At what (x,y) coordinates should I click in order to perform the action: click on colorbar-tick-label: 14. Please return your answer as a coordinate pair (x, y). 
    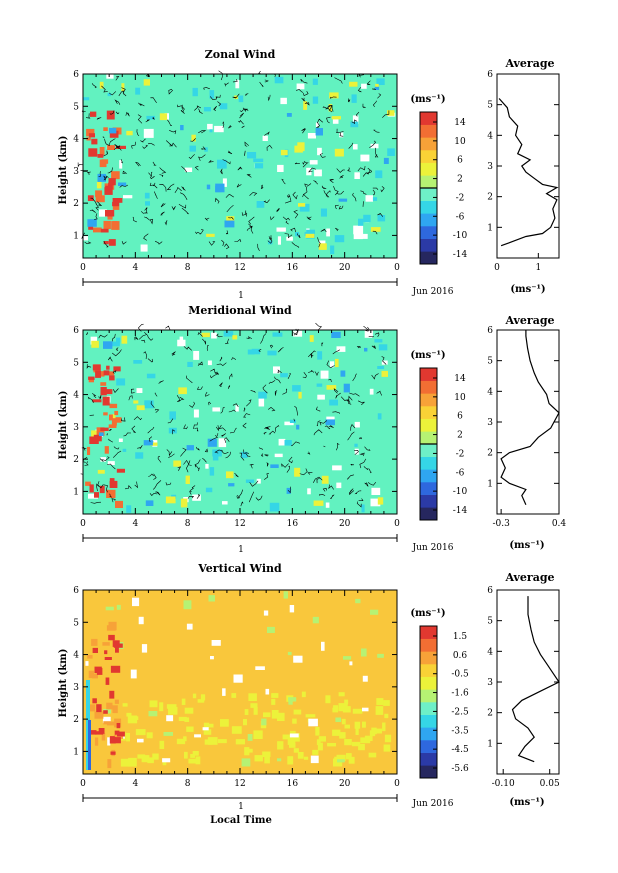
    Looking at the image, I should click on (460, 123).